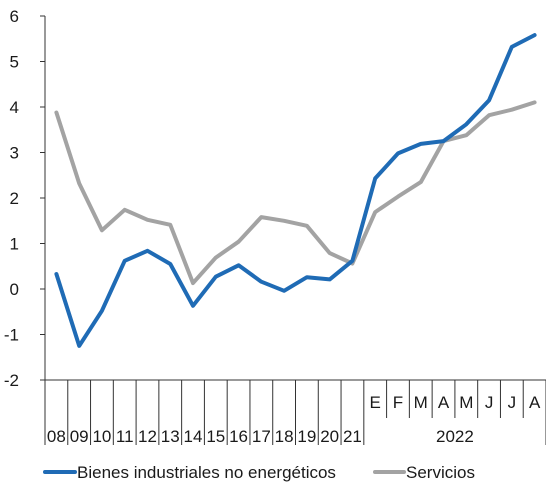  I want to click on x-tick-label: 12, so click(147, 436).